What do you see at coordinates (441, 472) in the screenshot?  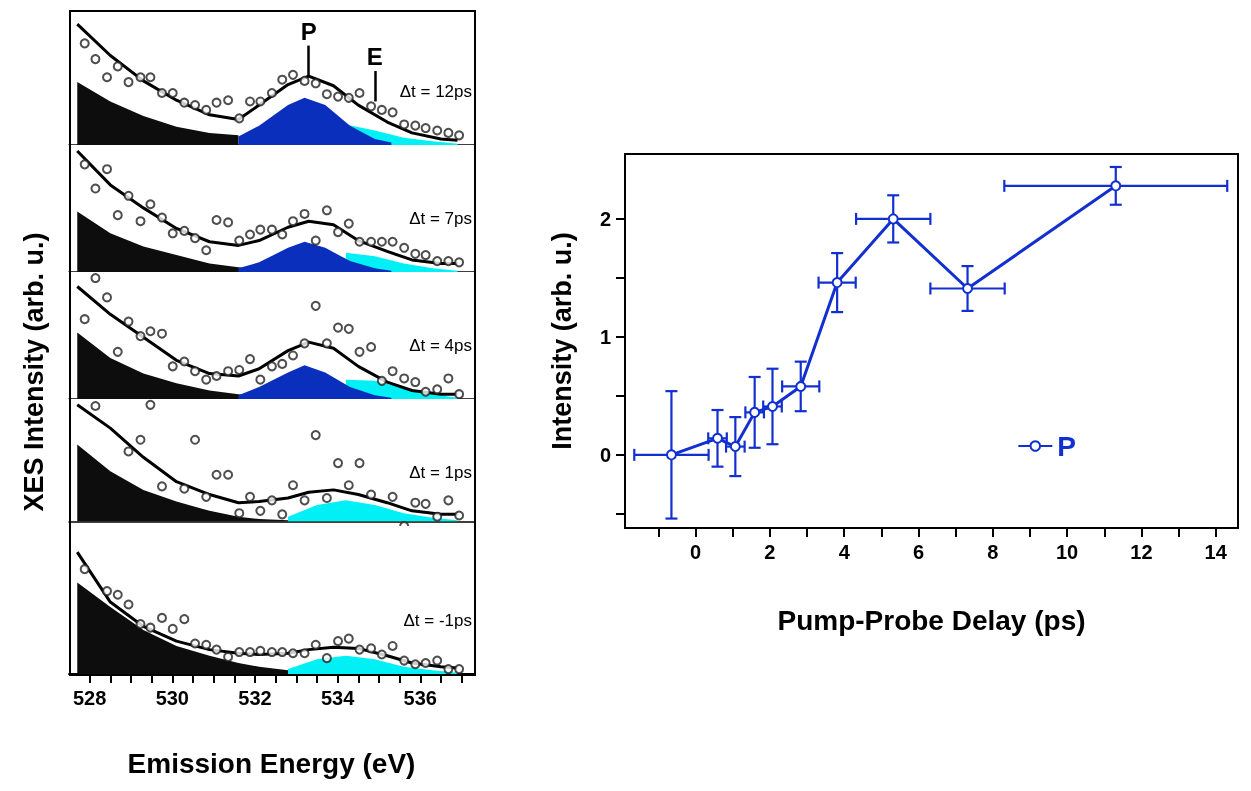 I see `annotation: Δt = 1ps` at bounding box center [441, 472].